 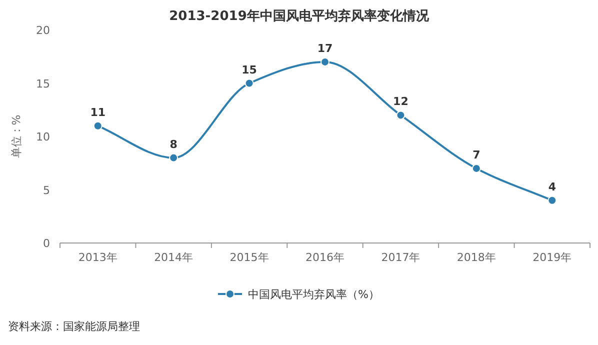 What do you see at coordinates (174, 257) in the screenshot?
I see `x-tick-label: 2014年` at bounding box center [174, 257].